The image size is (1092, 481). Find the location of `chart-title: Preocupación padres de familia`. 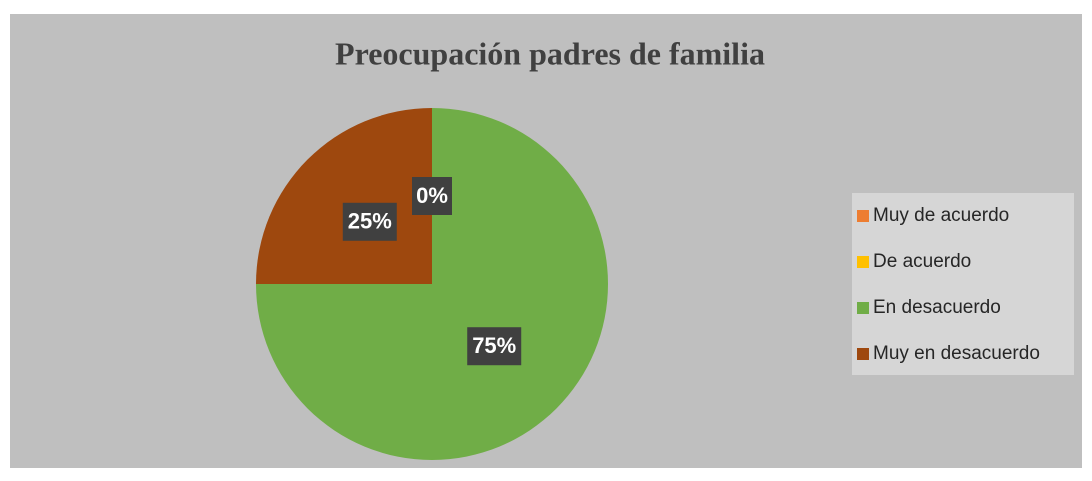

chart-title: Preocupación padres de familia is located at coordinates (550, 53).